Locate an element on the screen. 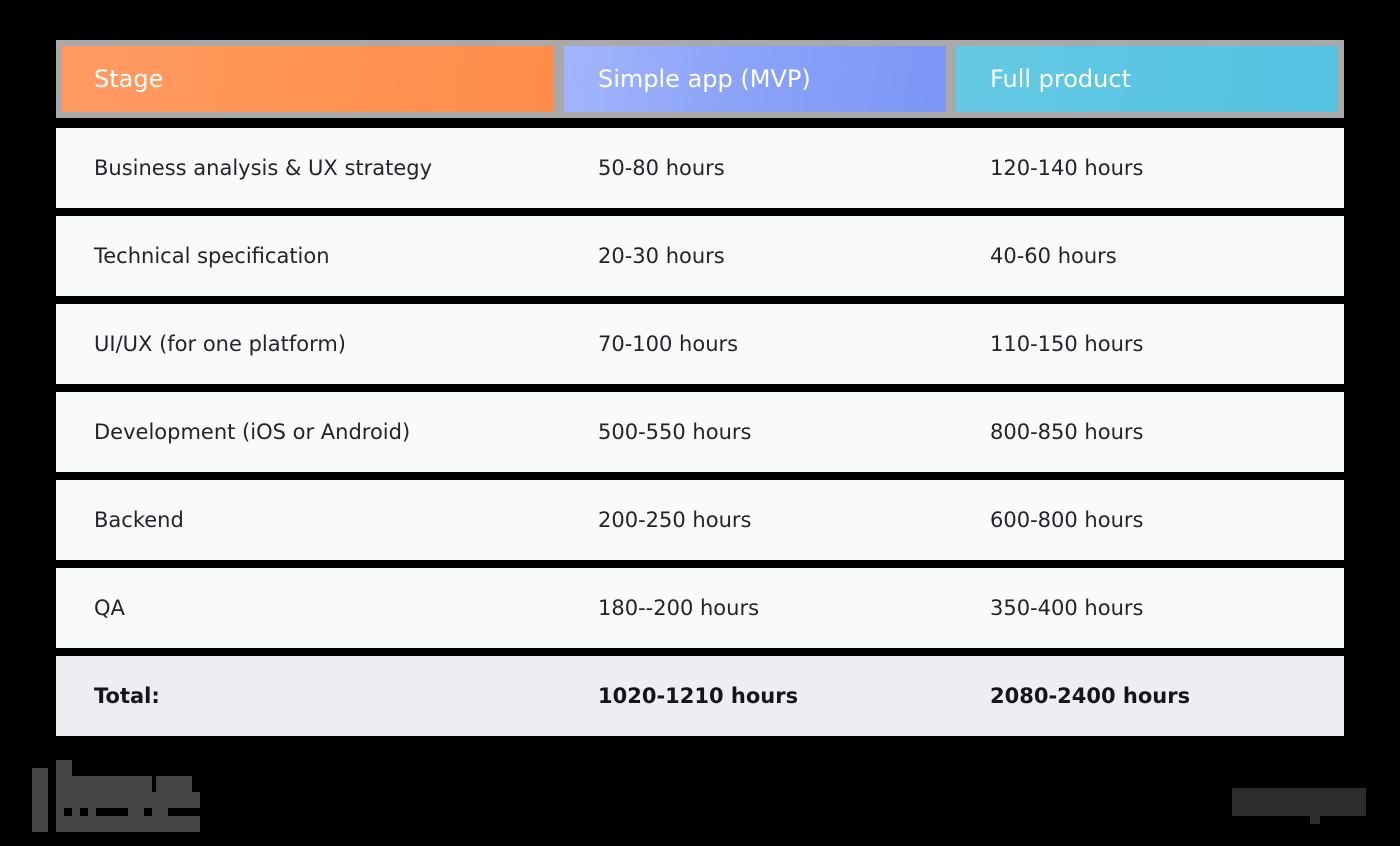 This screenshot has width=1400, height=846. full-cell: 40-60 hours is located at coordinates (1053, 256).